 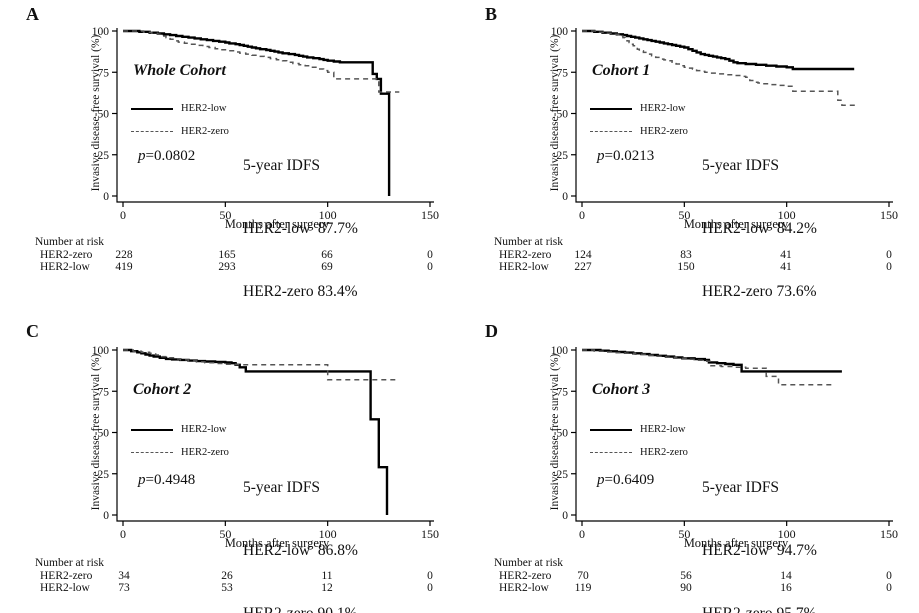 I want to click on at-risk-value: 73, so click(x=124, y=588).